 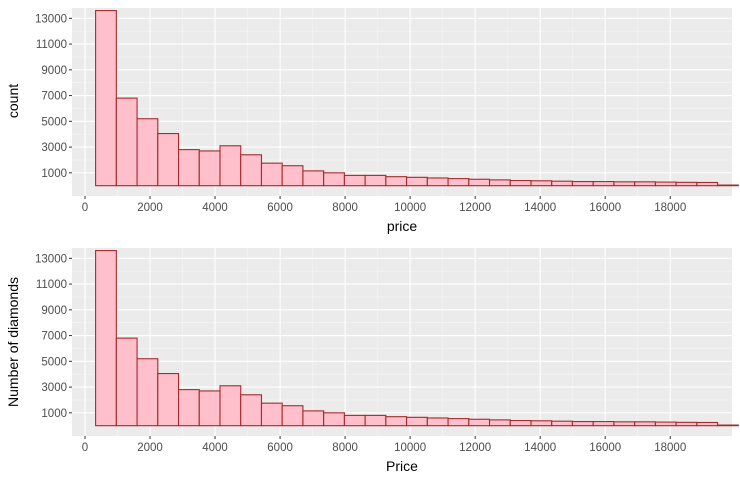 What do you see at coordinates (13, 342) in the screenshot?
I see `y-axis-title: Number of diamonds` at bounding box center [13, 342].